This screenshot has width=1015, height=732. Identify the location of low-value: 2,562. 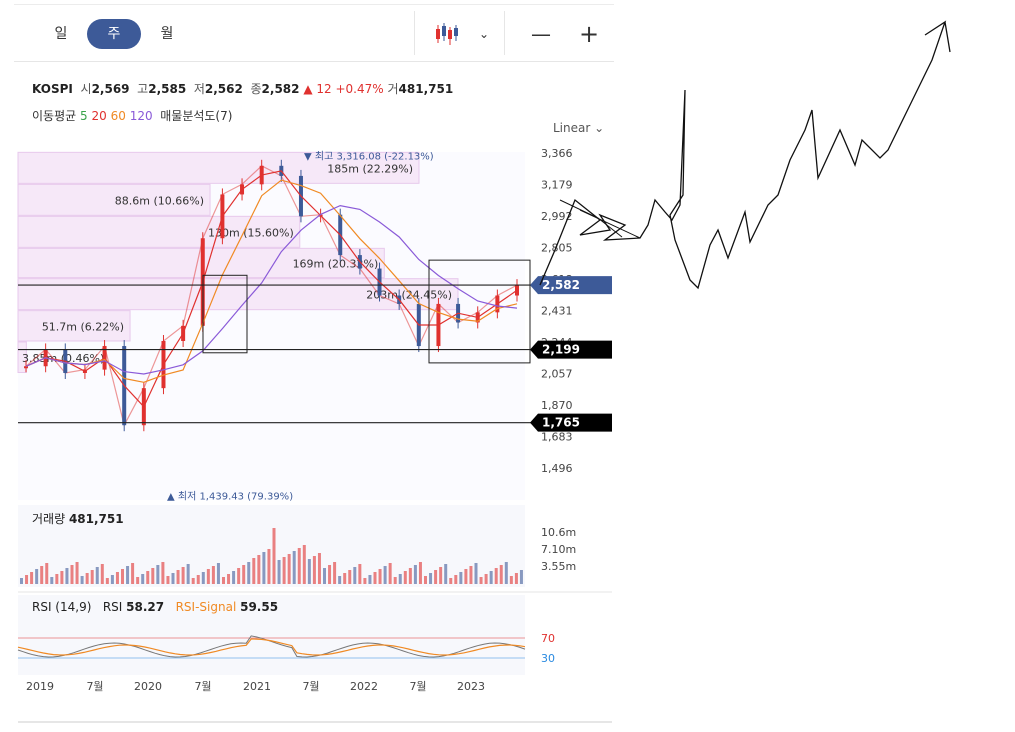
(223, 89).